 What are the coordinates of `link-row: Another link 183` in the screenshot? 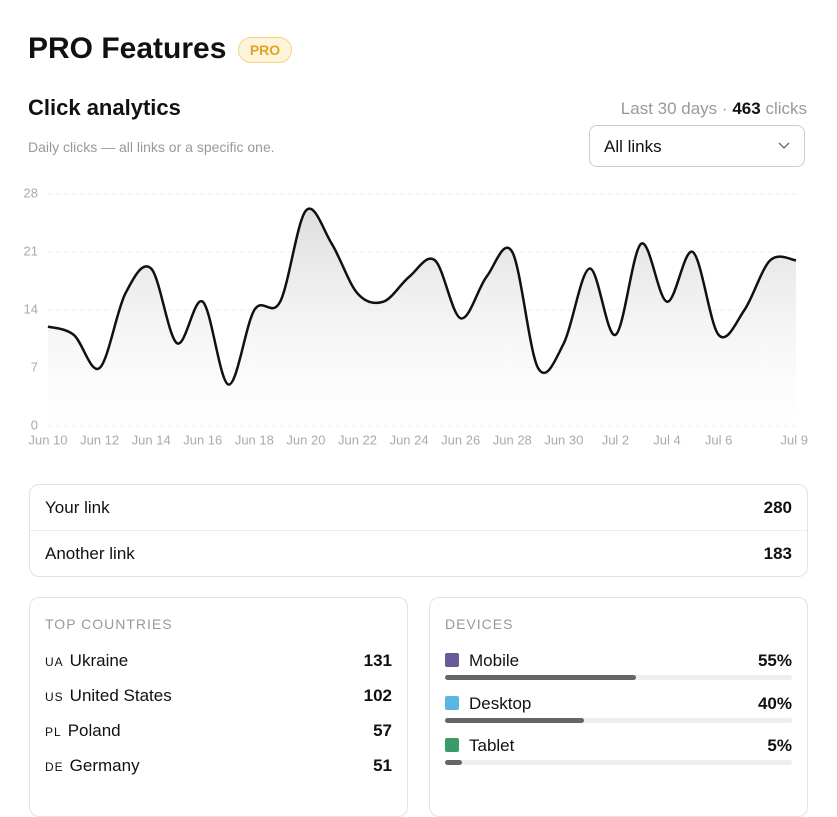 It's located at (418, 554).